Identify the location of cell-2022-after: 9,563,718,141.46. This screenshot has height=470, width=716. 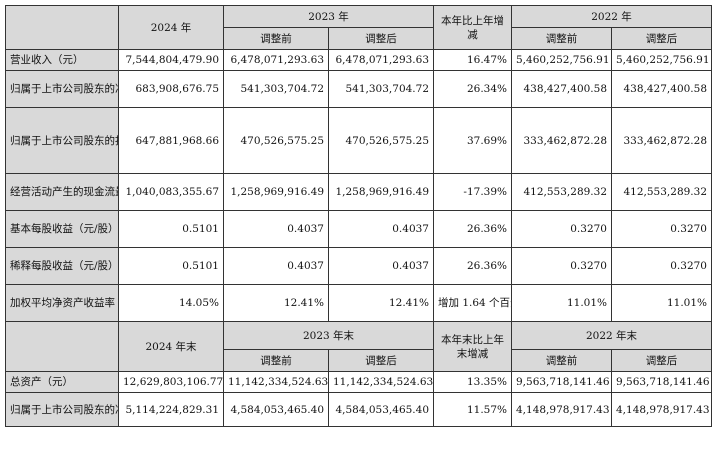
(661, 382).